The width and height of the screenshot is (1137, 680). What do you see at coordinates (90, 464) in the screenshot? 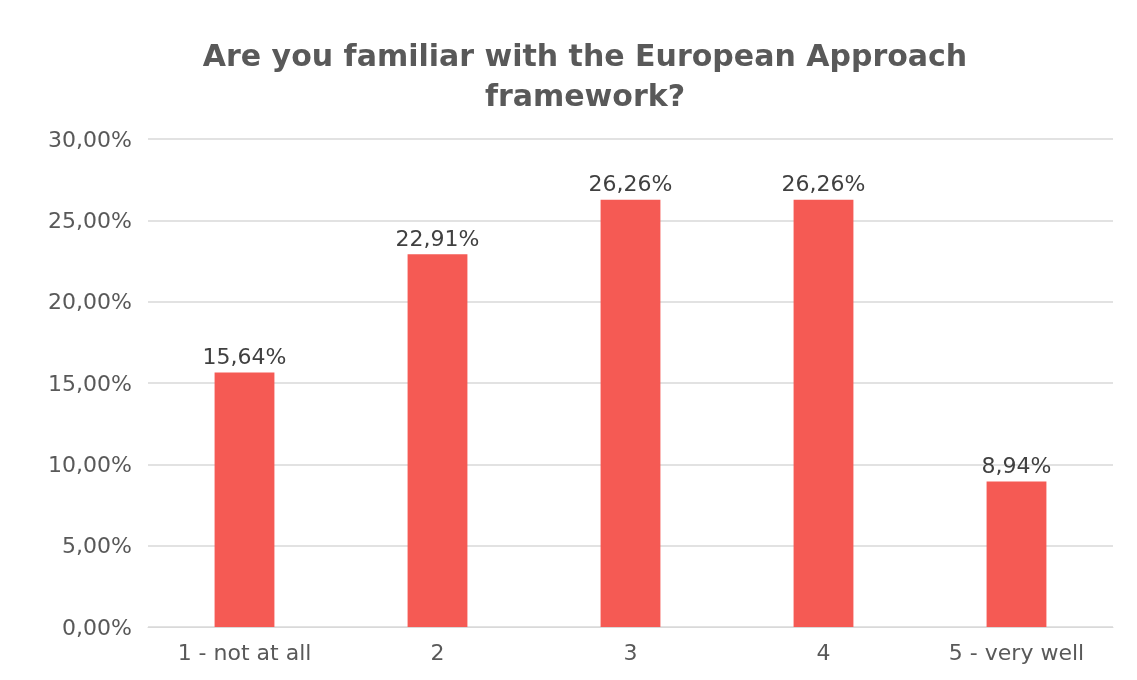
I see `y-tick-label: 10,00%` at bounding box center [90, 464].